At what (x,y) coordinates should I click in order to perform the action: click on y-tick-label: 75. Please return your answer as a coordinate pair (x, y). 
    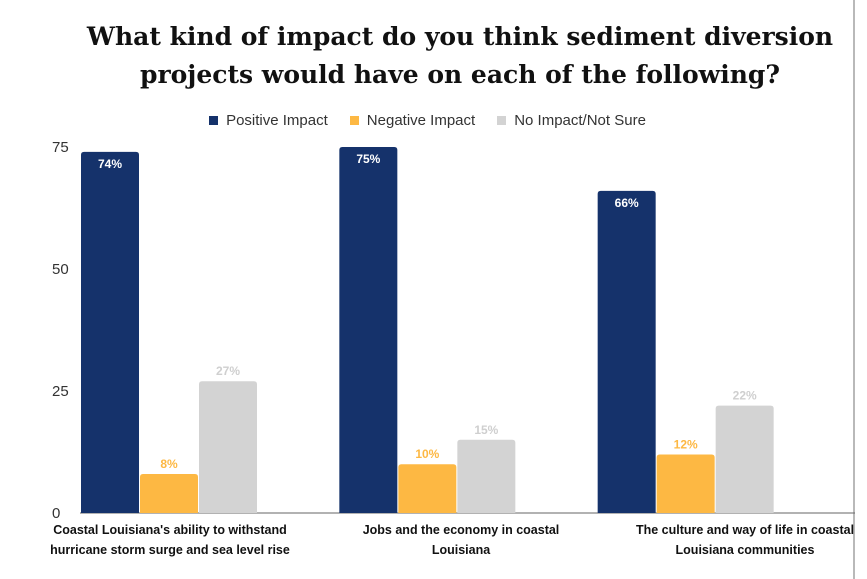
    Looking at the image, I should click on (60, 147).